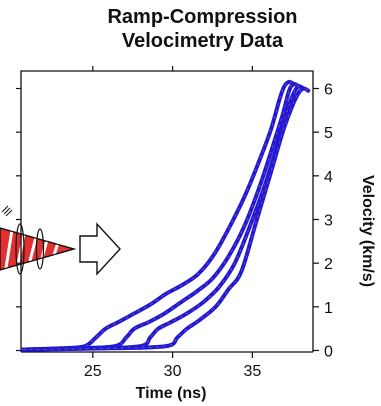  What do you see at coordinates (202, 41) in the screenshot?
I see `chart-title-line-2: Velocimetry Data` at bounding box center [202, 41].